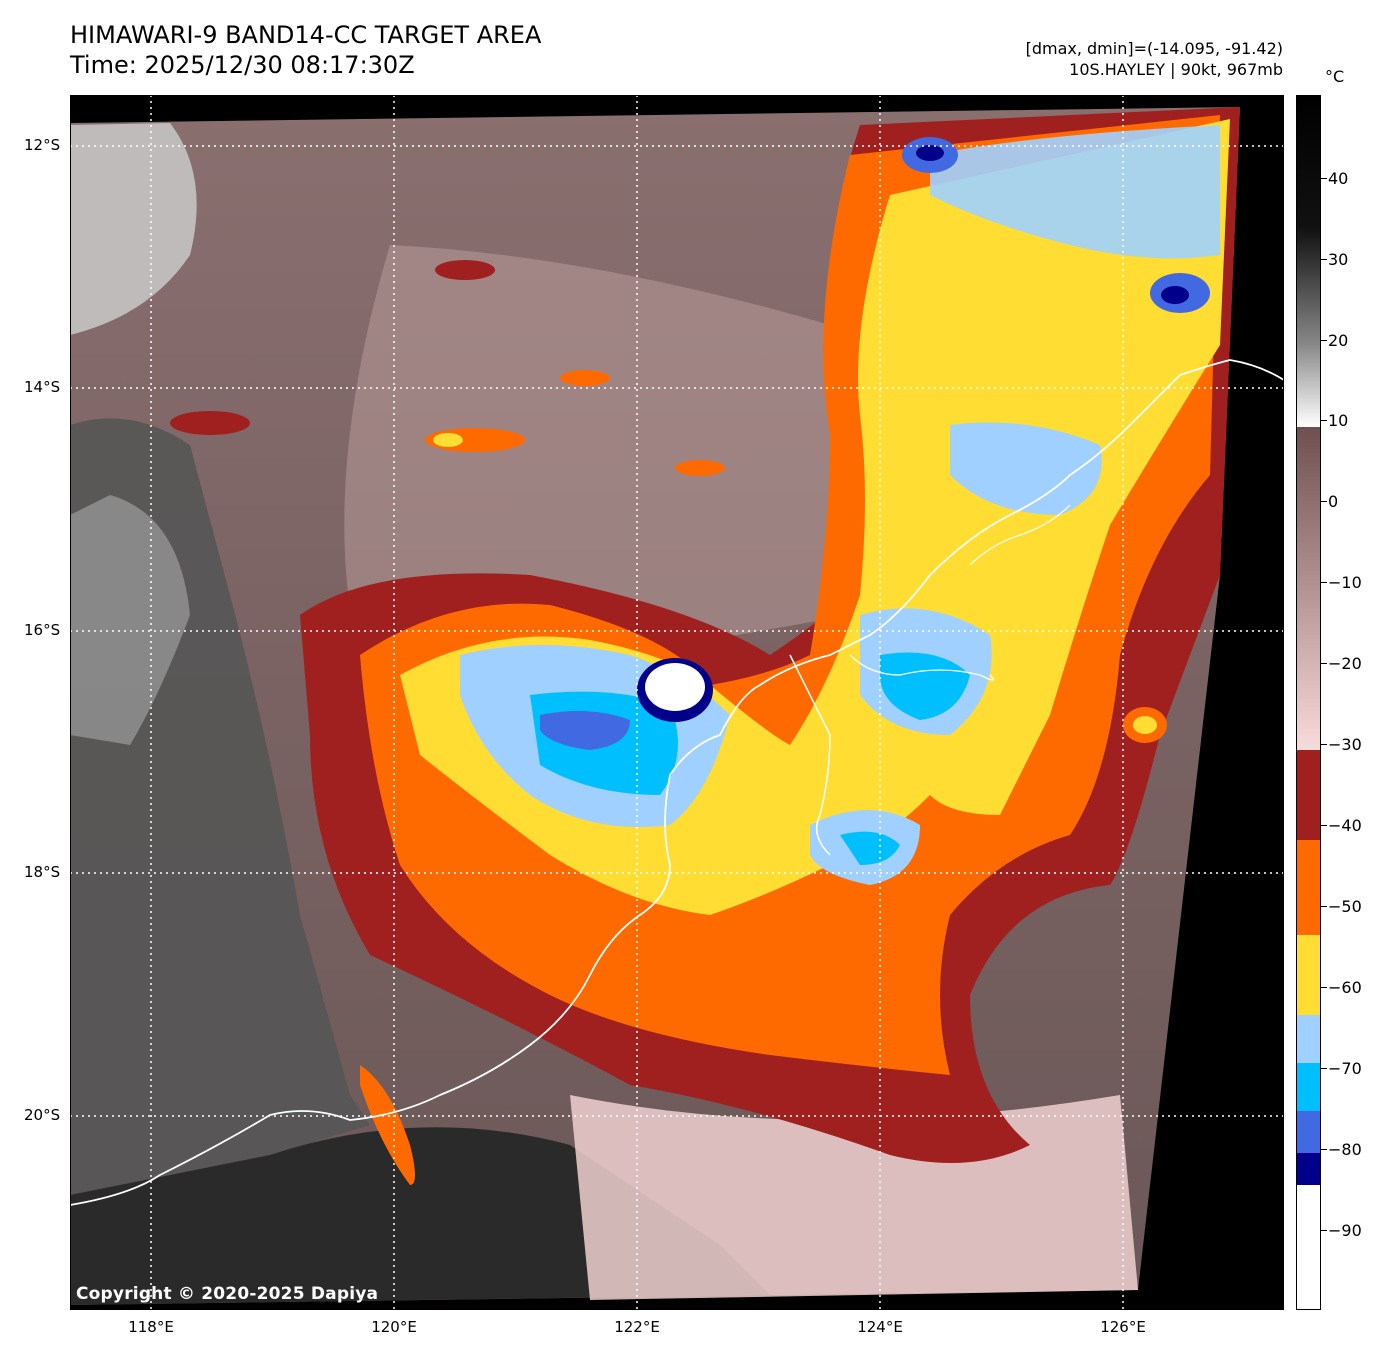 The width and height of the screenshot is (1388, 1359). What do you see at coordinates (242, 65) in the screenshot?
I see `image-time: Time: 2025/12/30 08:17:30Z` at bounding box center [242, 65].